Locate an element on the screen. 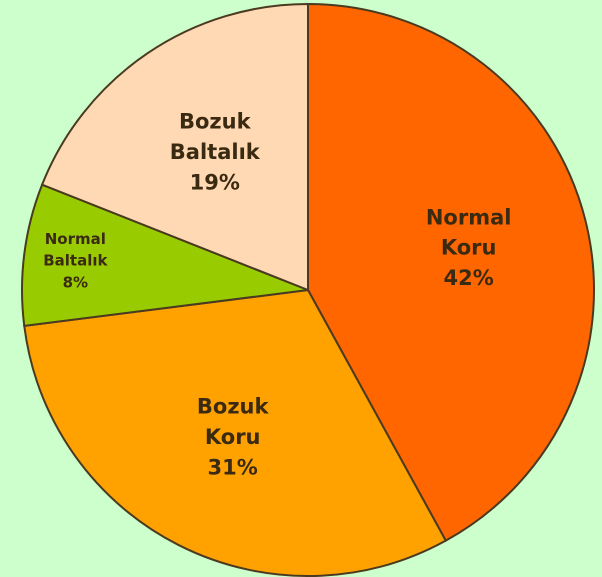 The height and width of the screenshot is (577, 602). slice-label: Bozuk Koru 31% is located at coordinates (233, 436).